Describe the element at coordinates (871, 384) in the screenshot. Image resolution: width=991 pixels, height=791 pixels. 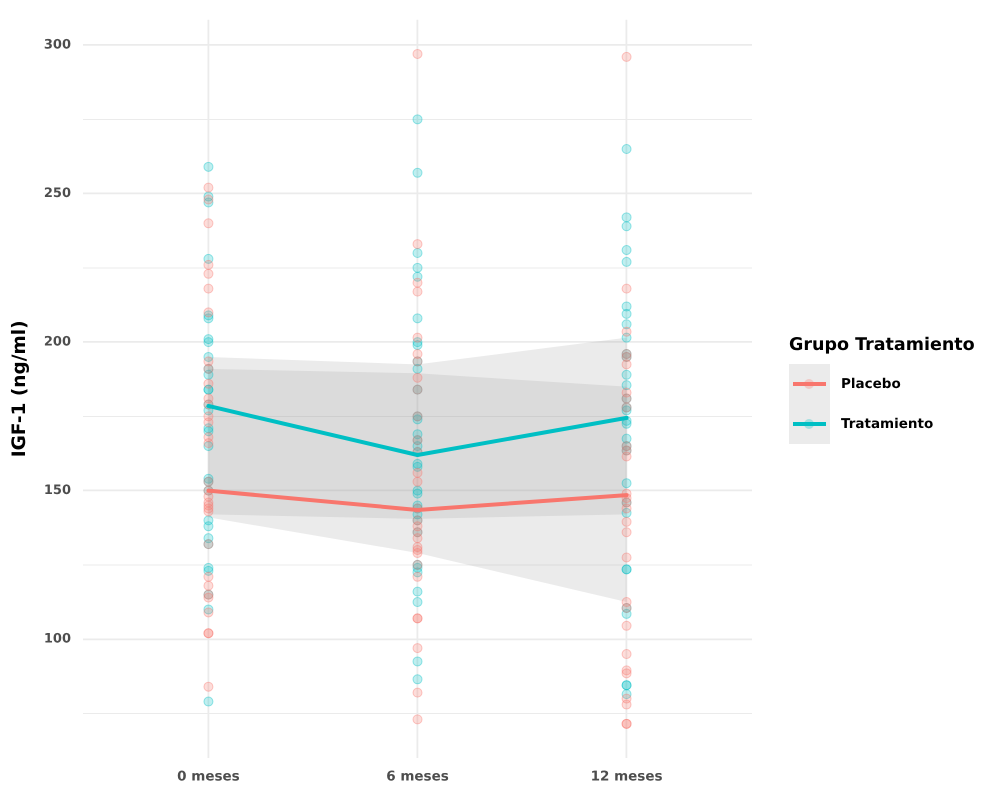
I see `legend-label: Placebo` at that location.